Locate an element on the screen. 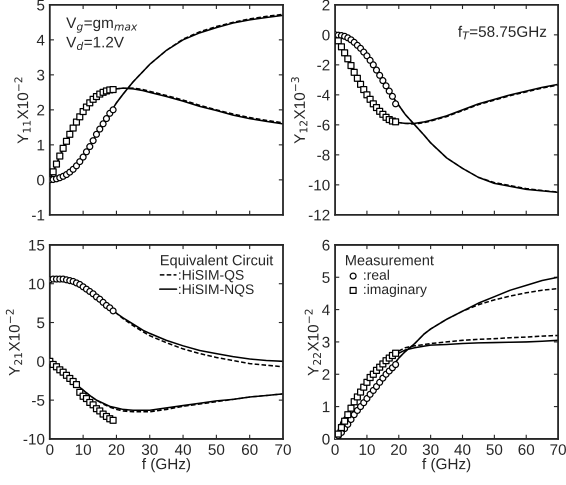 The image size is (566, 485). legend-label: :imaginary is located at coordinates (395, 290).